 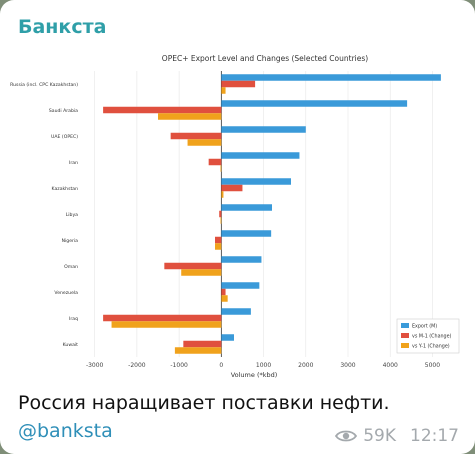 I want to click on category-label: Venezuela, so click(x=66, y=293).